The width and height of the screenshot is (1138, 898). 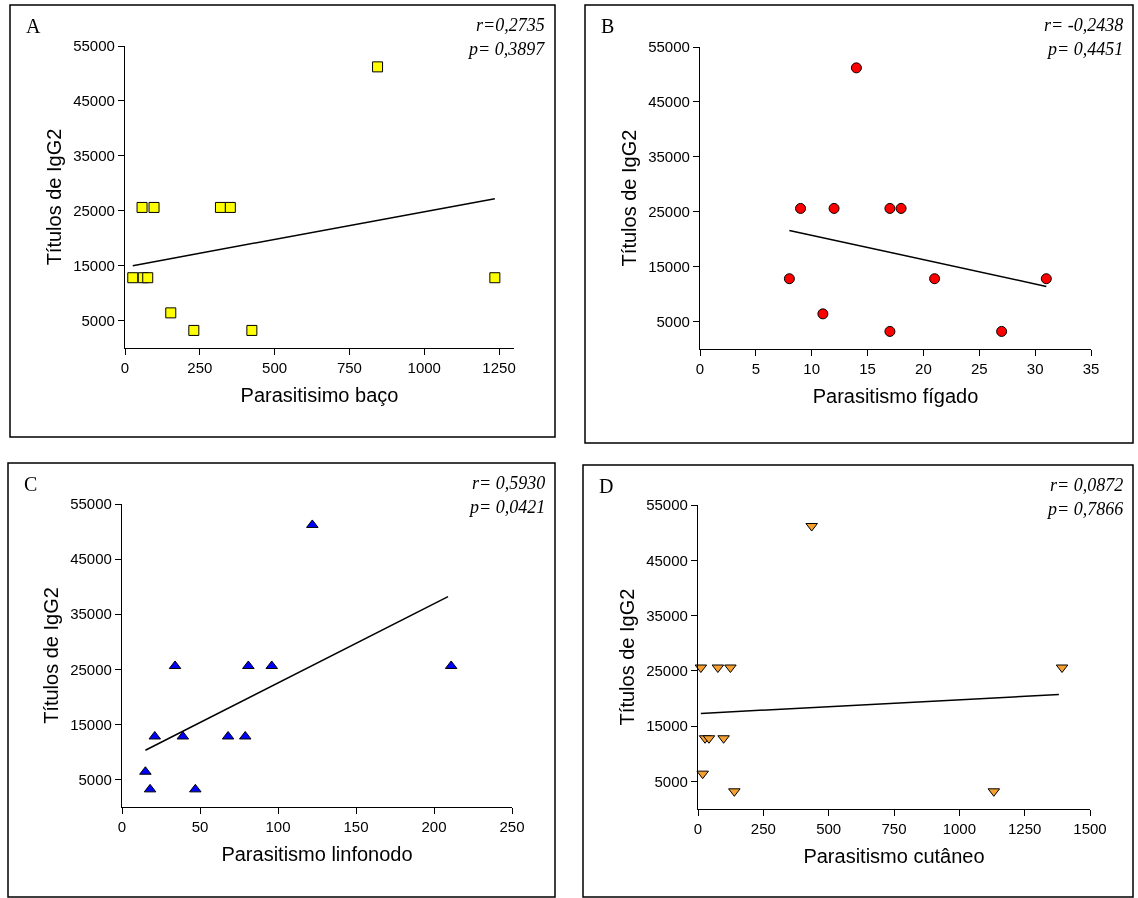 I want to click on text: r= 0,0872, so click(x=1087, y=485).